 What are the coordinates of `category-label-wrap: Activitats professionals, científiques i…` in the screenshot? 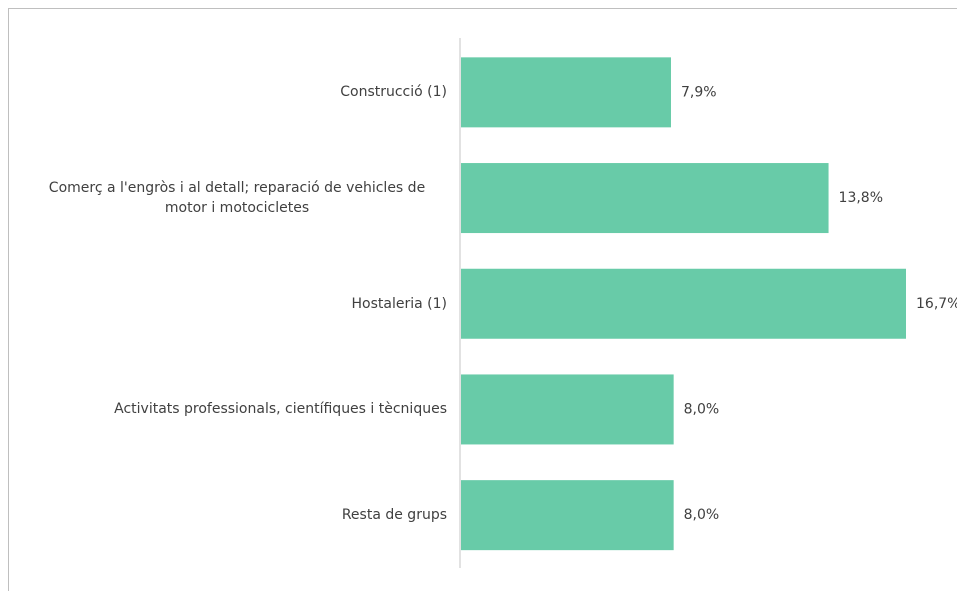 It's located at (237, 409).